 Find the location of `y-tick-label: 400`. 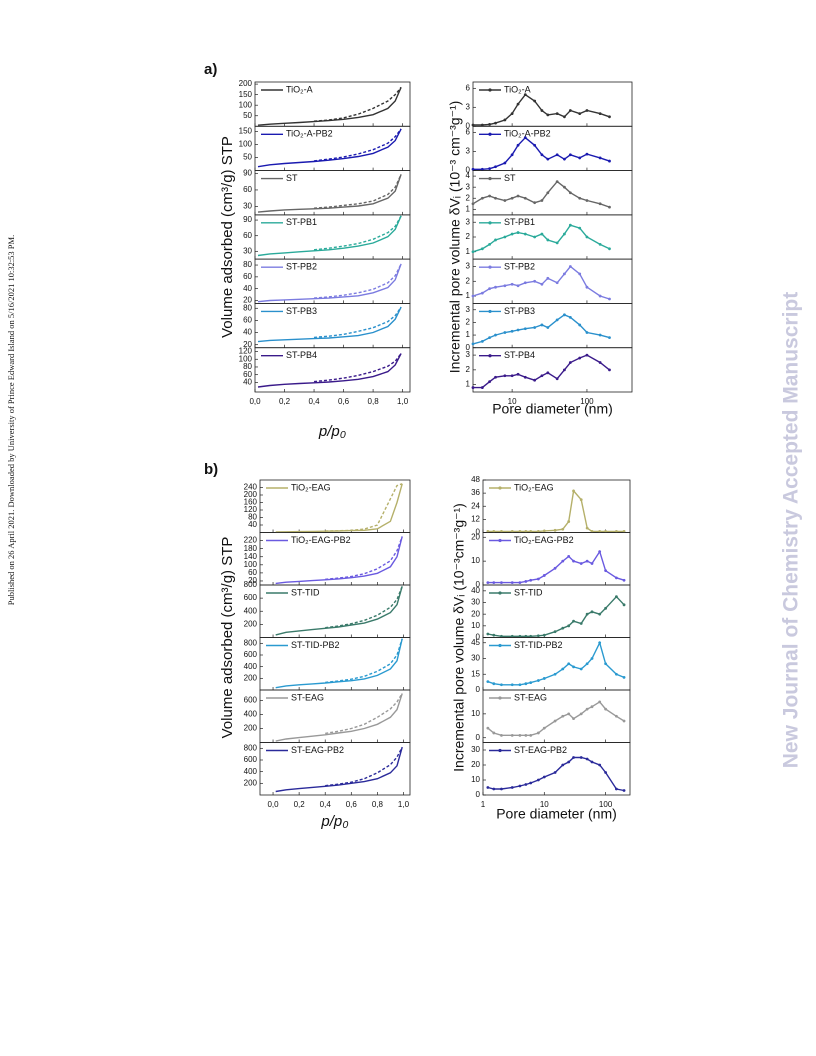

y-tick-label: 400 is located at coordinates (251, 714).